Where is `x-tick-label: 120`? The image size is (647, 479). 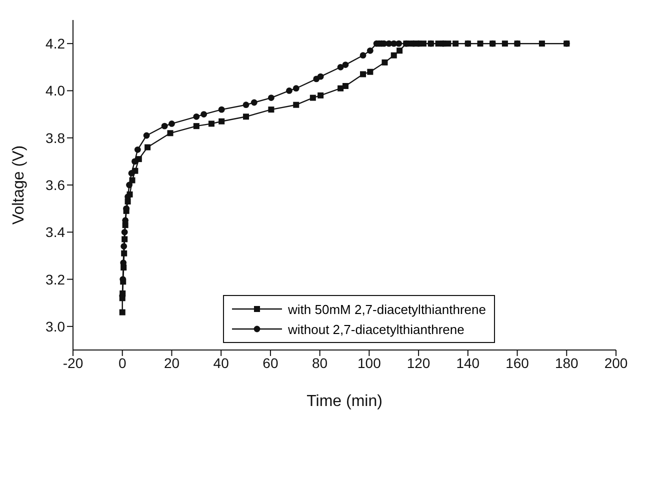 x-tick-label: 120 is located at coordinates (418, 362).